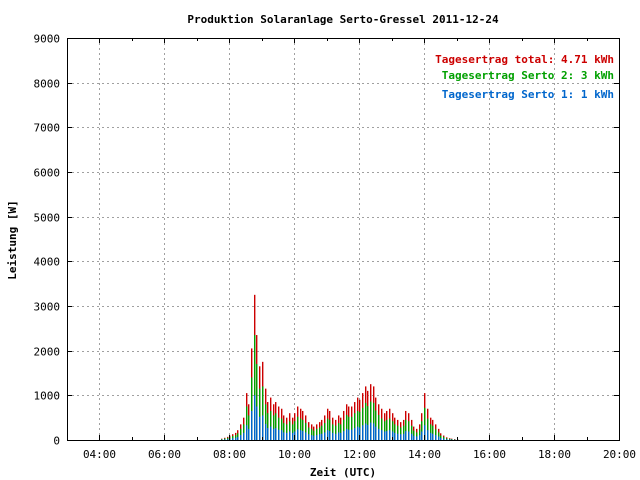 This screenshot has height=480, width=640. I want to click on y-tick-label: 6000, so click(47, 173).